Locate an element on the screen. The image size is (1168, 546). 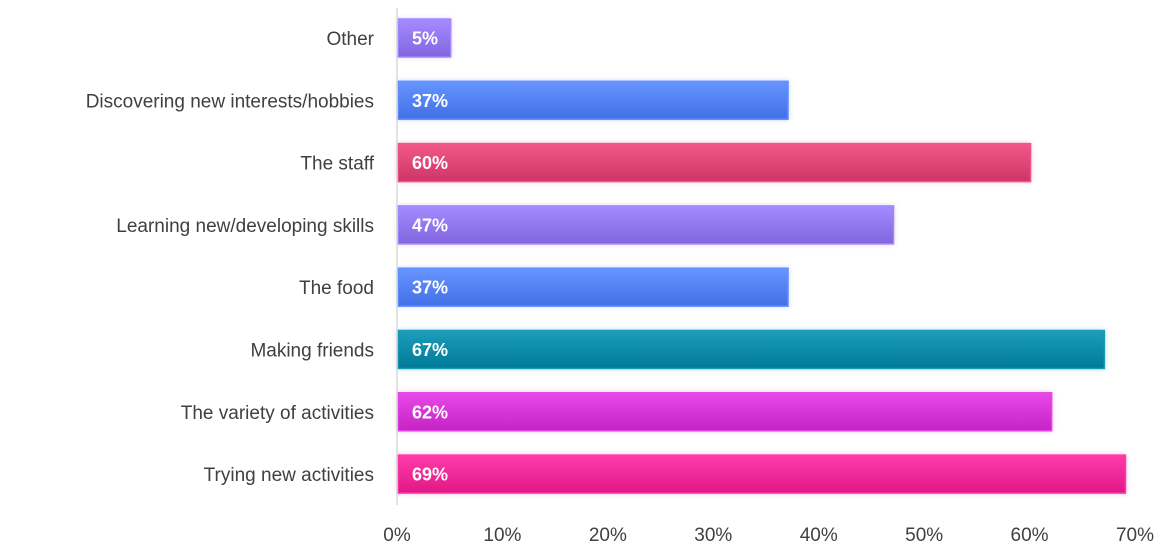
category-label: The staff is located at coordinates (337, 164).